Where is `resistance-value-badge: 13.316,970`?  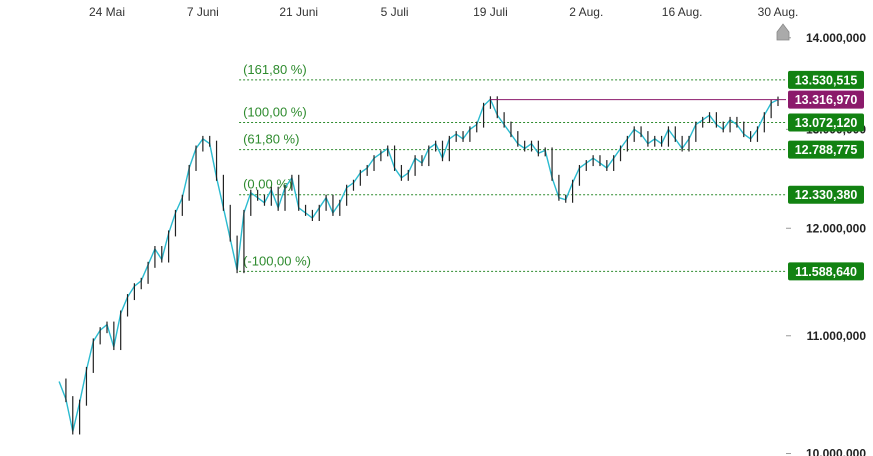 resistance-value-badge: 13.316,970 is located at coordinates (826, 100).